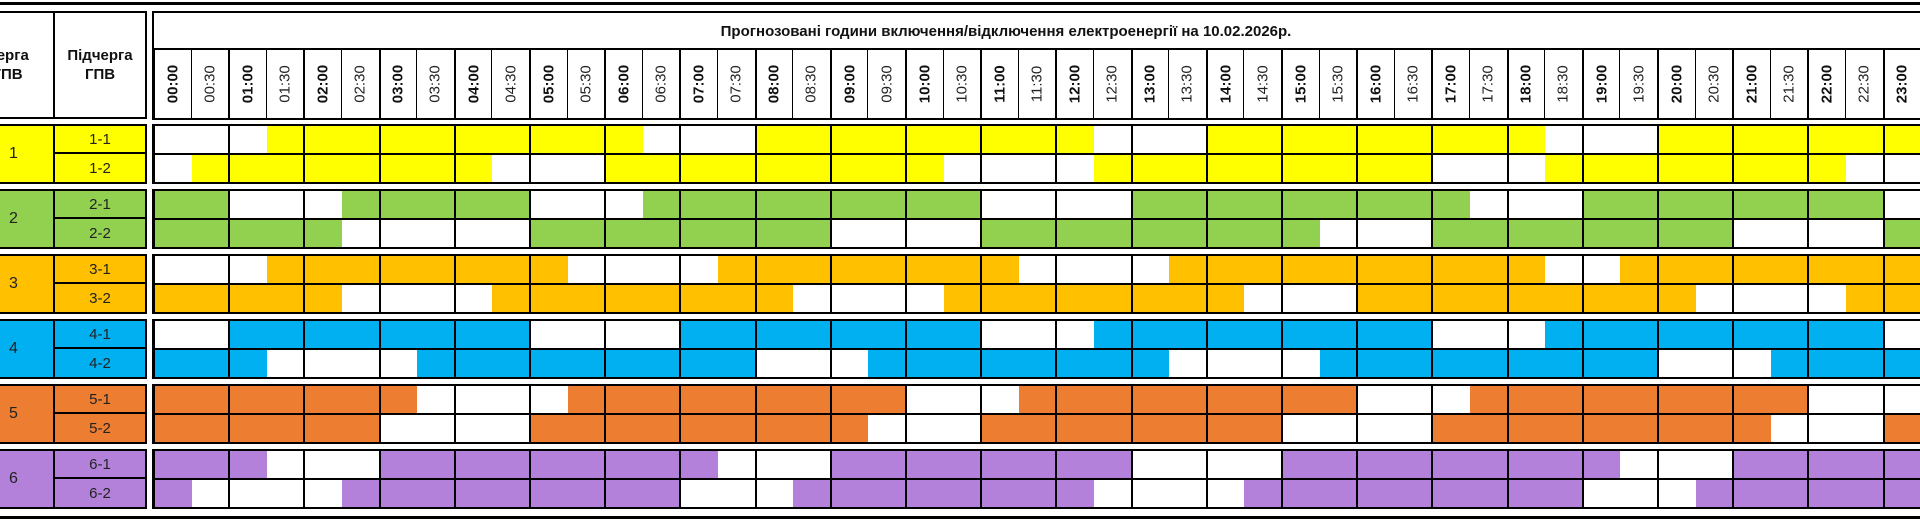 The width and height of the screenshot is (1920, 530). I want to click on slot-1-1-20:30, so click(1714, 139).